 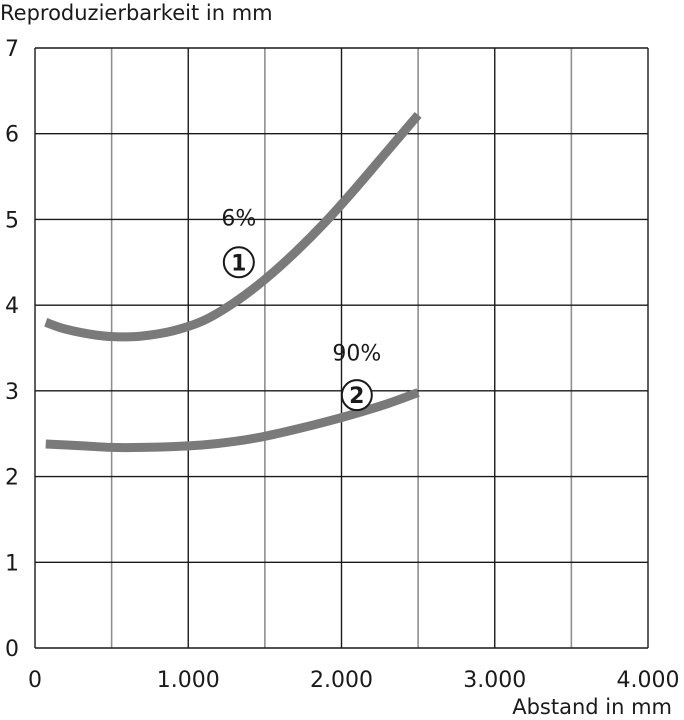 What do you see at coordinates (12, 563) in the screenshot?
I see `y-tick-label: 1` at bounding box center [12, 563].